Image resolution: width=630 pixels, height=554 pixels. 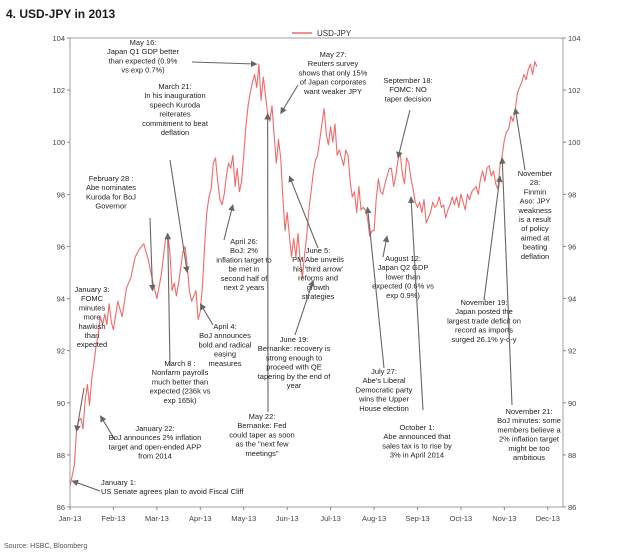 I want to click on annotation-text: Abe announced that, so click(x=417, y=436).